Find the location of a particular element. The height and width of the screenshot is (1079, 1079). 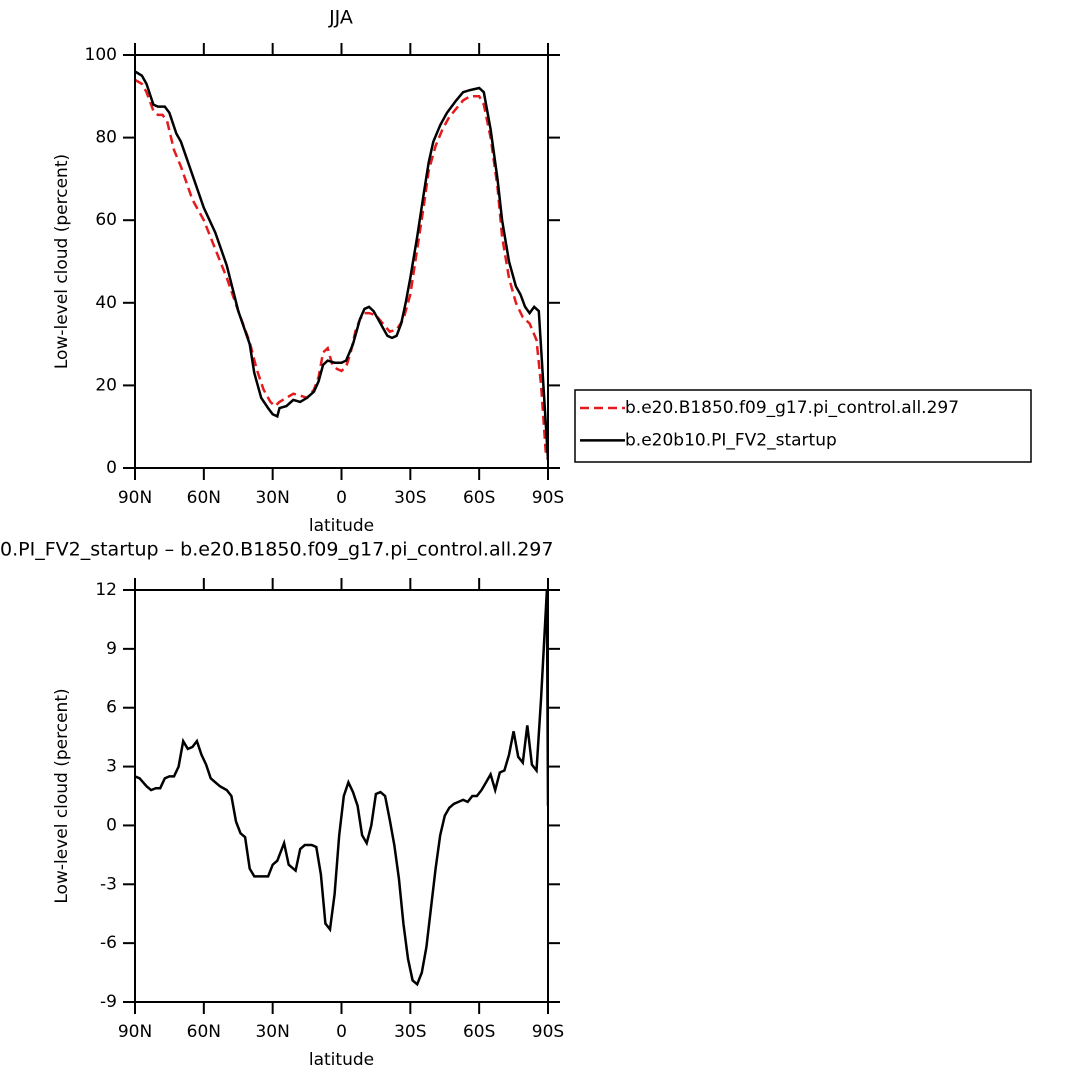

legend-label: b.e20b10.PI_FV2_startup is located at coordinates (731, 440).